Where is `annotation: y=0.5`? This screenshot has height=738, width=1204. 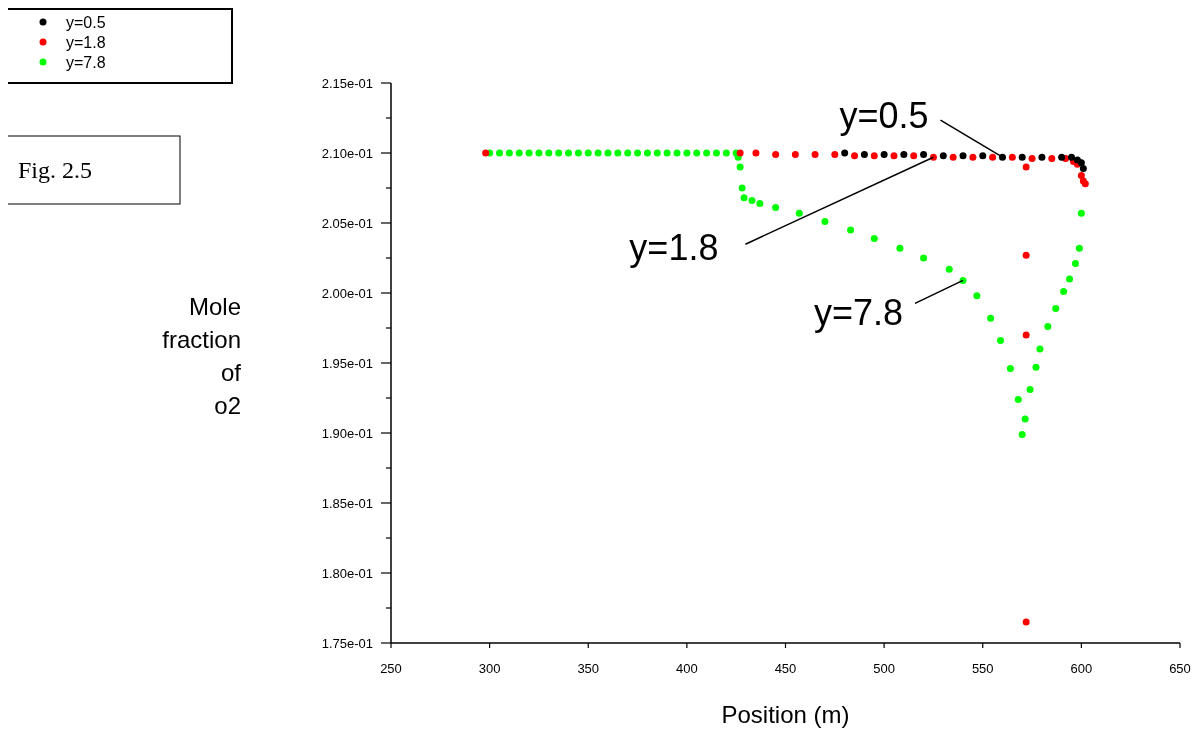 annotation: y=0.5 is located at coordinates (884, 116).